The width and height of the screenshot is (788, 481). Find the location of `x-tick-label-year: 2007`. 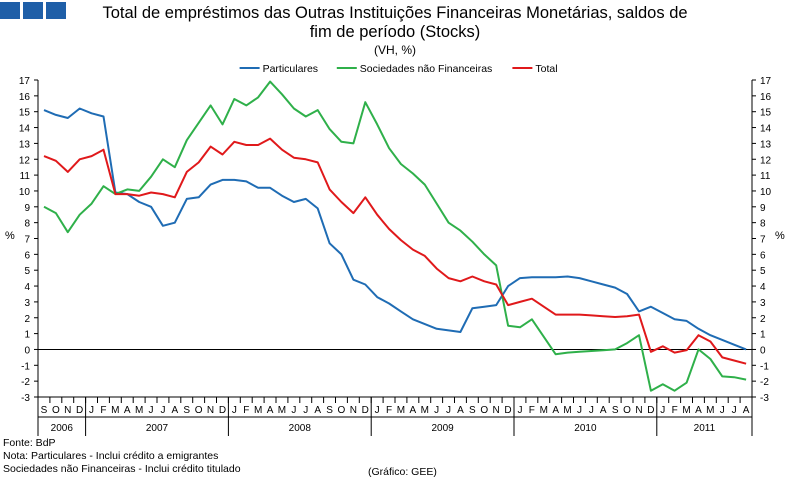

x-tick-label-year: 2007 is located at coordinates (157, 428).